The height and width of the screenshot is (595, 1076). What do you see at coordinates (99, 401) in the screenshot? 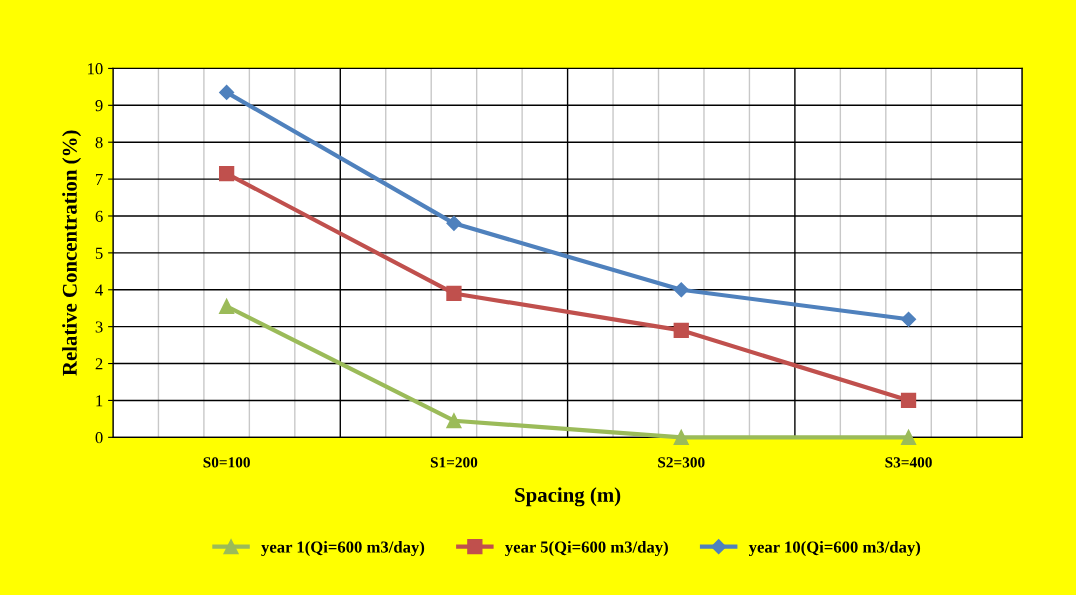
I see `y-tick-label: 1` at bounding box center [99, 401].